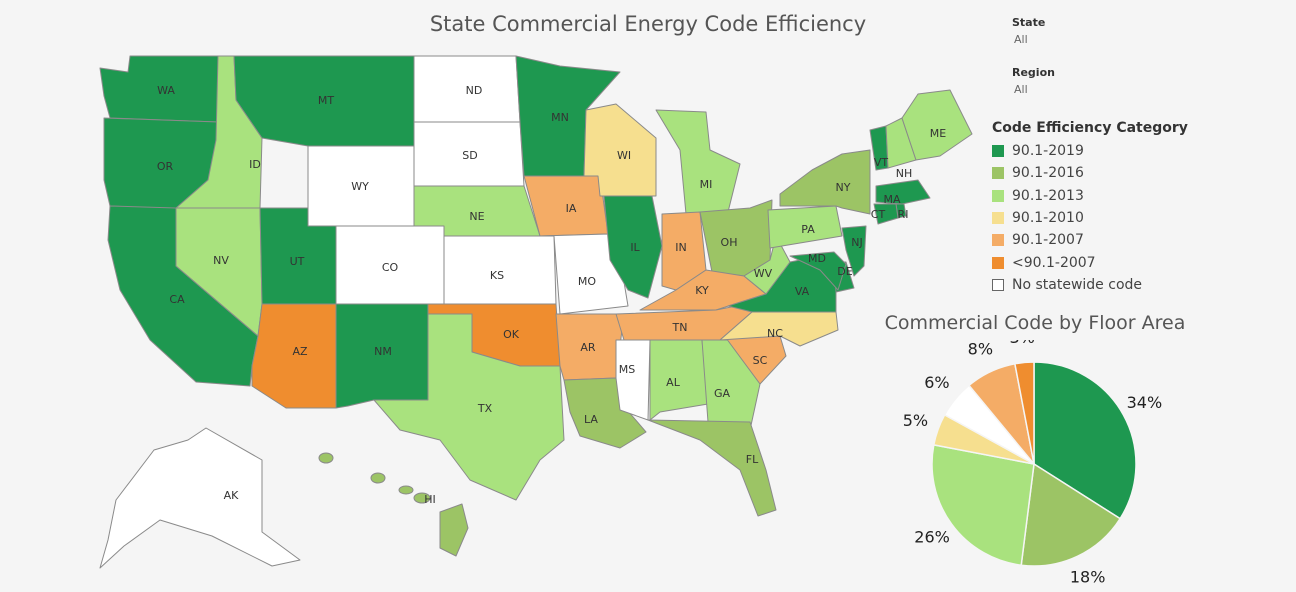  What do you see at coordinates (808, 229) in the screenshot?
I see `state-label-pa: PA` at bounding box center [808, 229].